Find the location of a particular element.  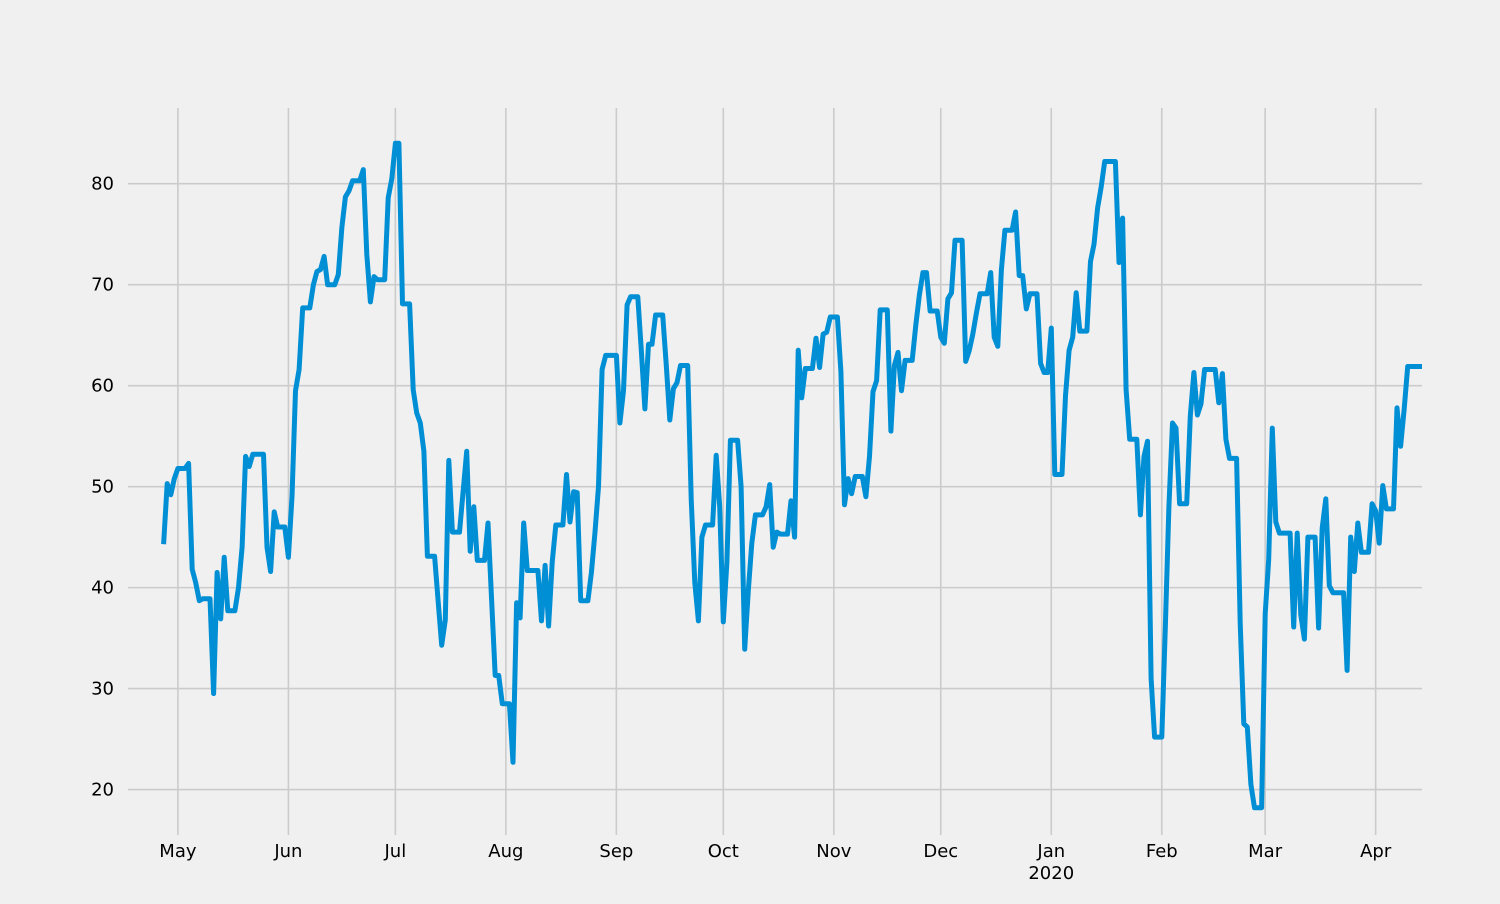

x-tick-label-mar: Mar is located at coordinates (1265, 851).